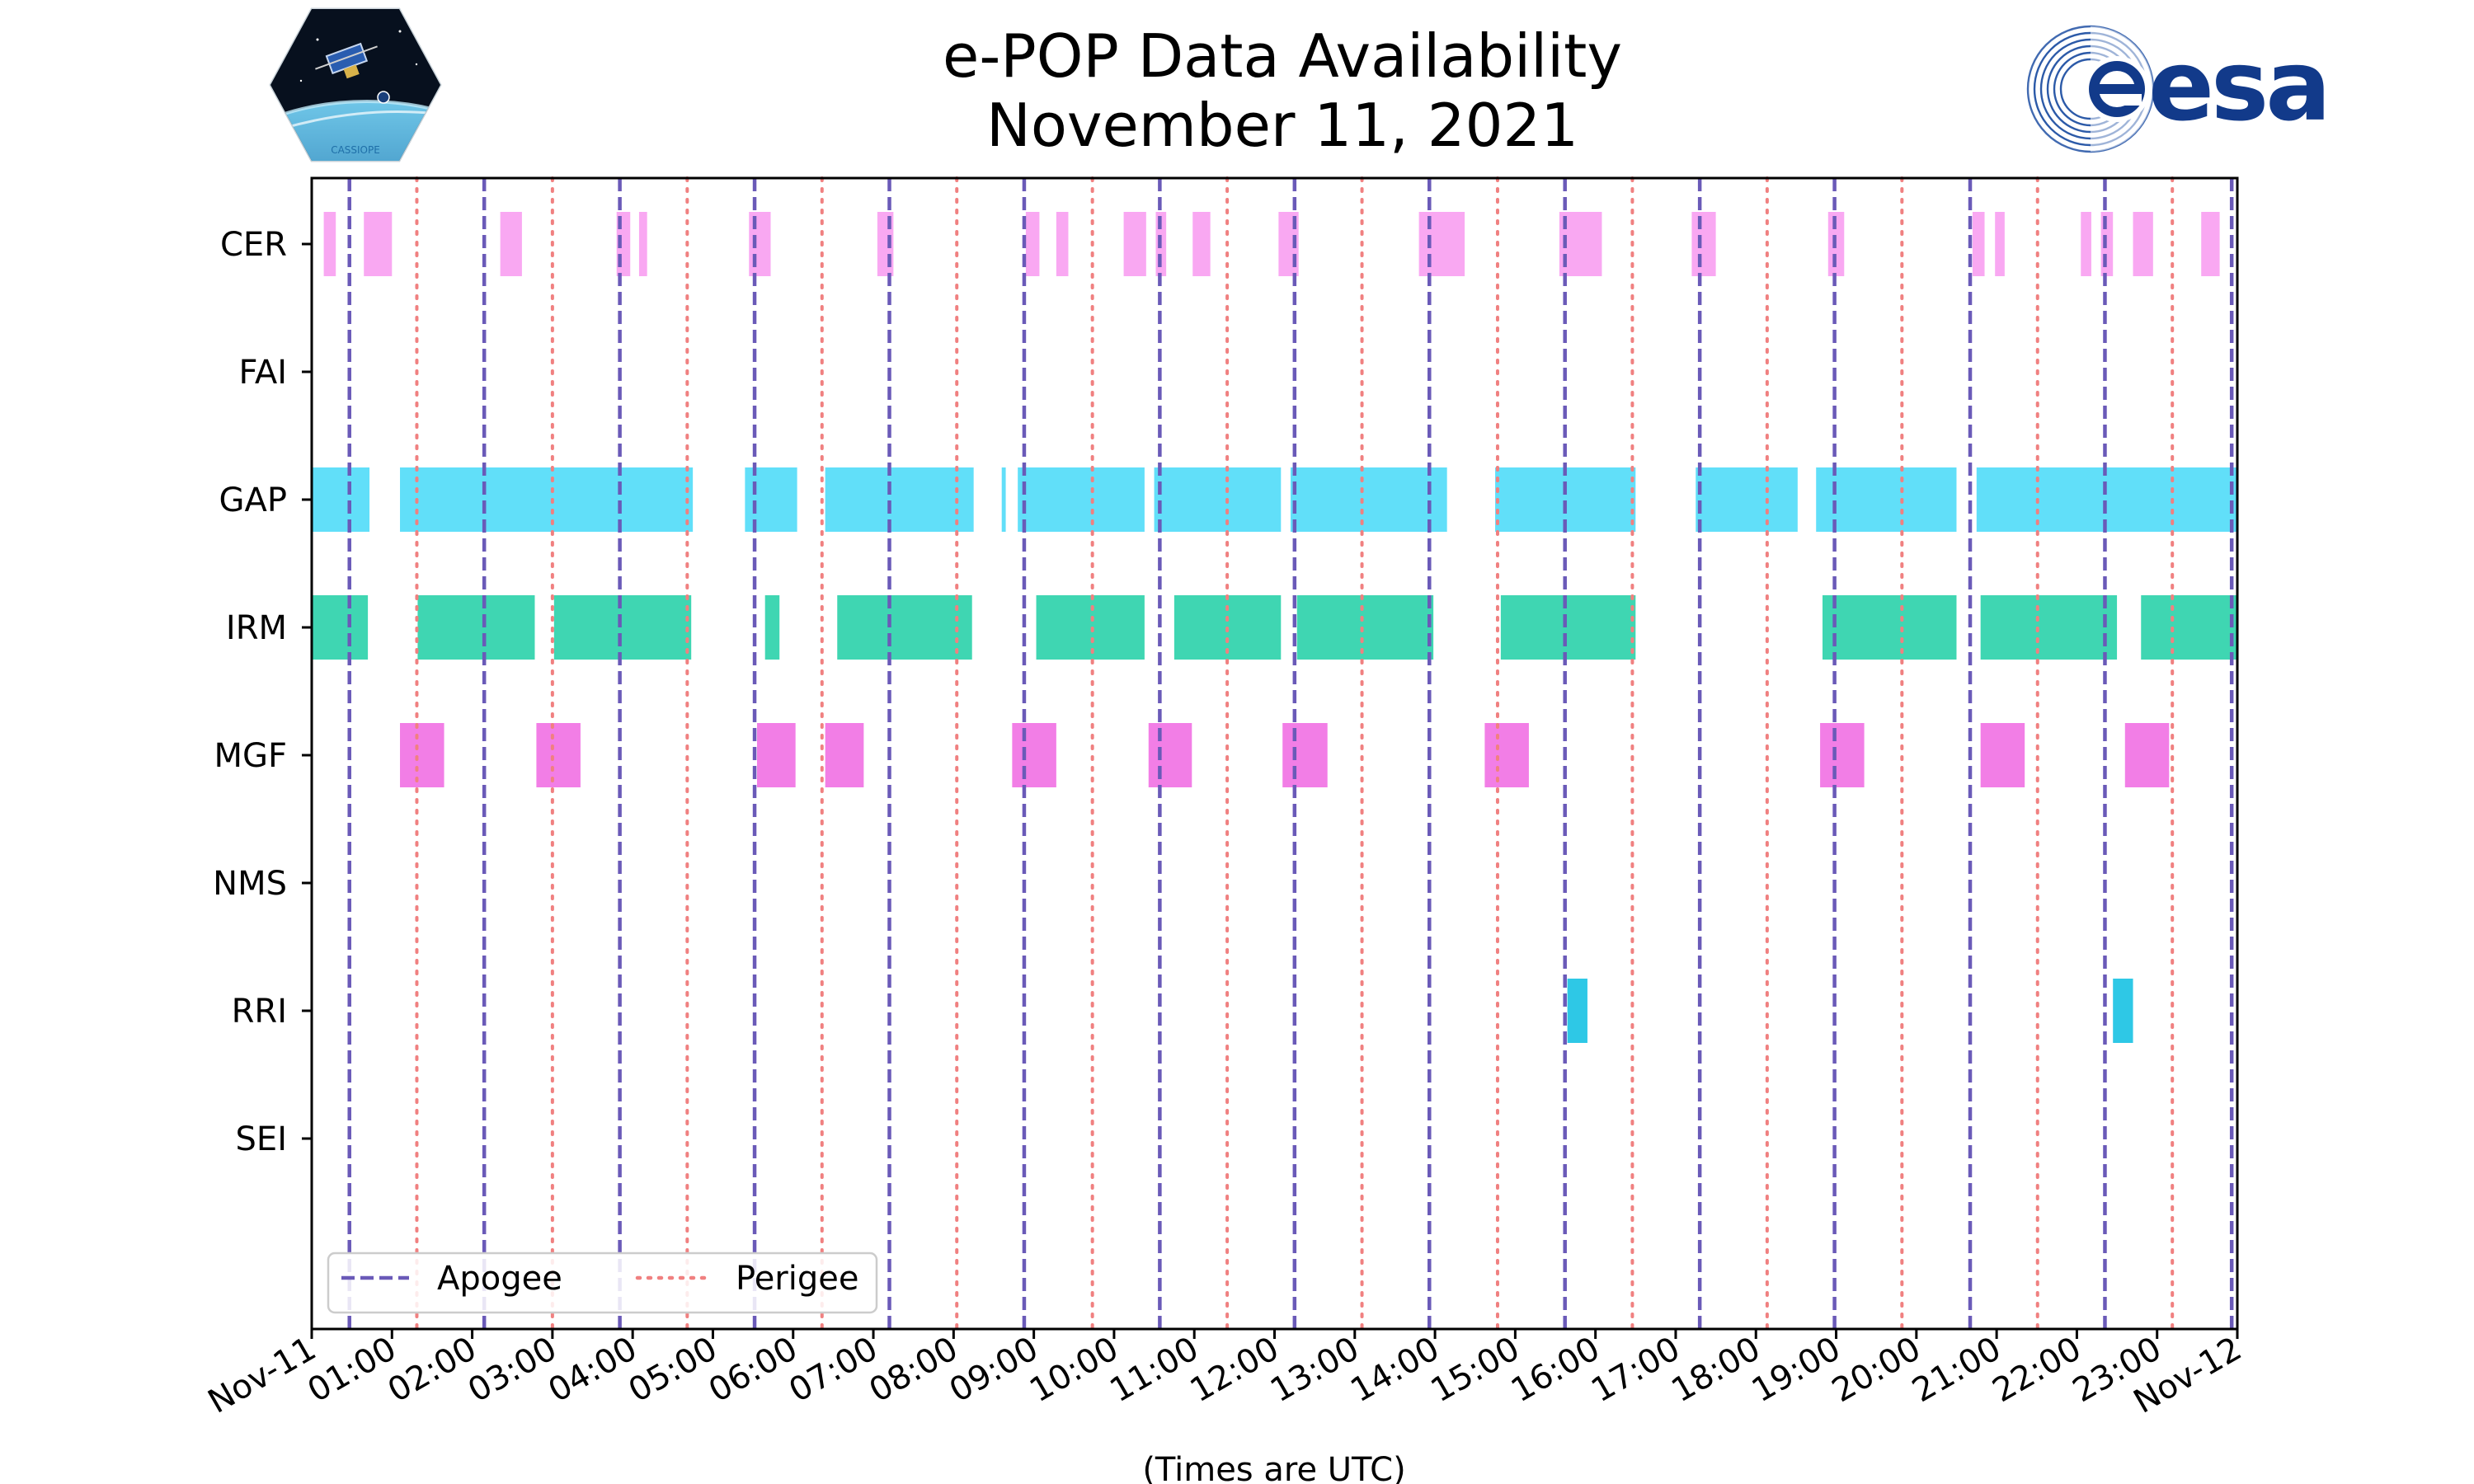  I want to click on legend: Apogee Perigee, so click(602, 1283).